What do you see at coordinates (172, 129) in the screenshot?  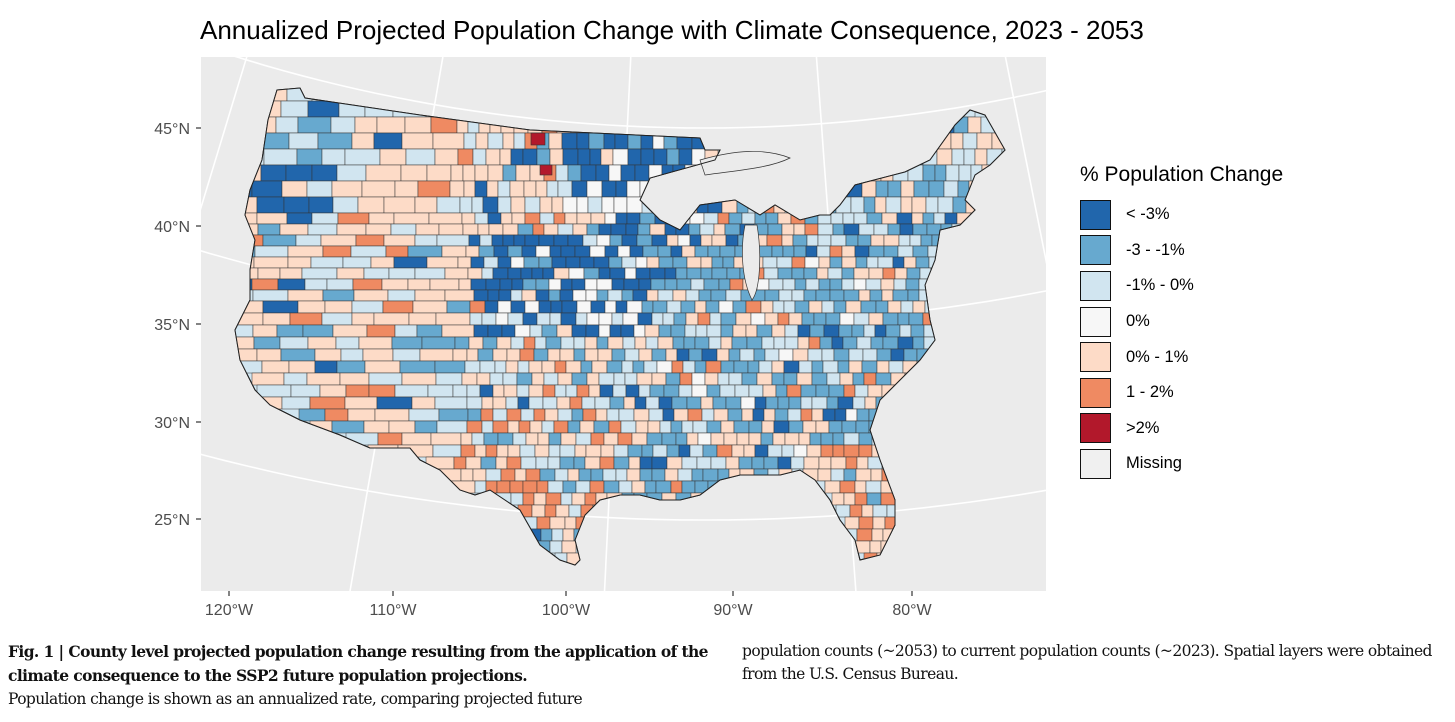 I see `y-tick-label: 45°N` at bounding box center [172, 129].